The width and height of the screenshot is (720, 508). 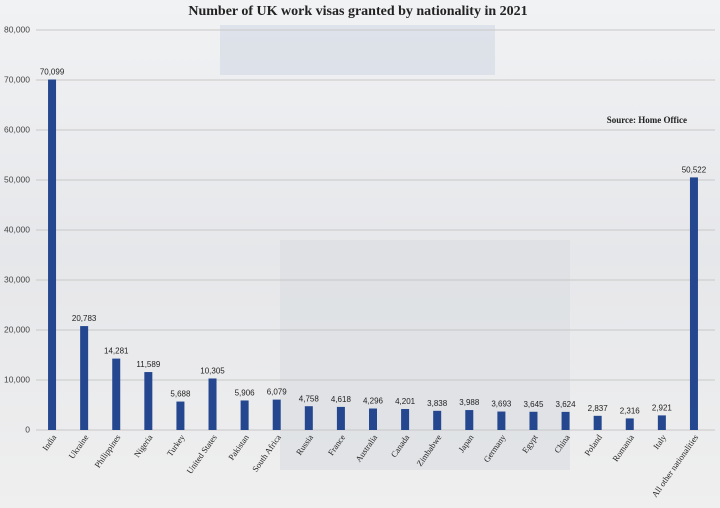 What do you see at coordinates (17, 279) in the screenshot?
I see `y-tick-label: 30,000` at bounding box center [17, 279].